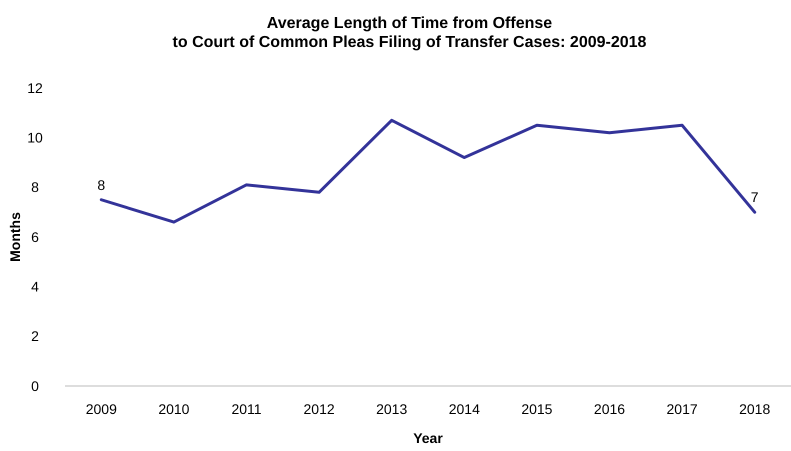 The width and height of the screenshot is (791, 451). Describe the element at coordinates (35, 386) in the screenshot. I see `y-tick-label: 0` at that location.